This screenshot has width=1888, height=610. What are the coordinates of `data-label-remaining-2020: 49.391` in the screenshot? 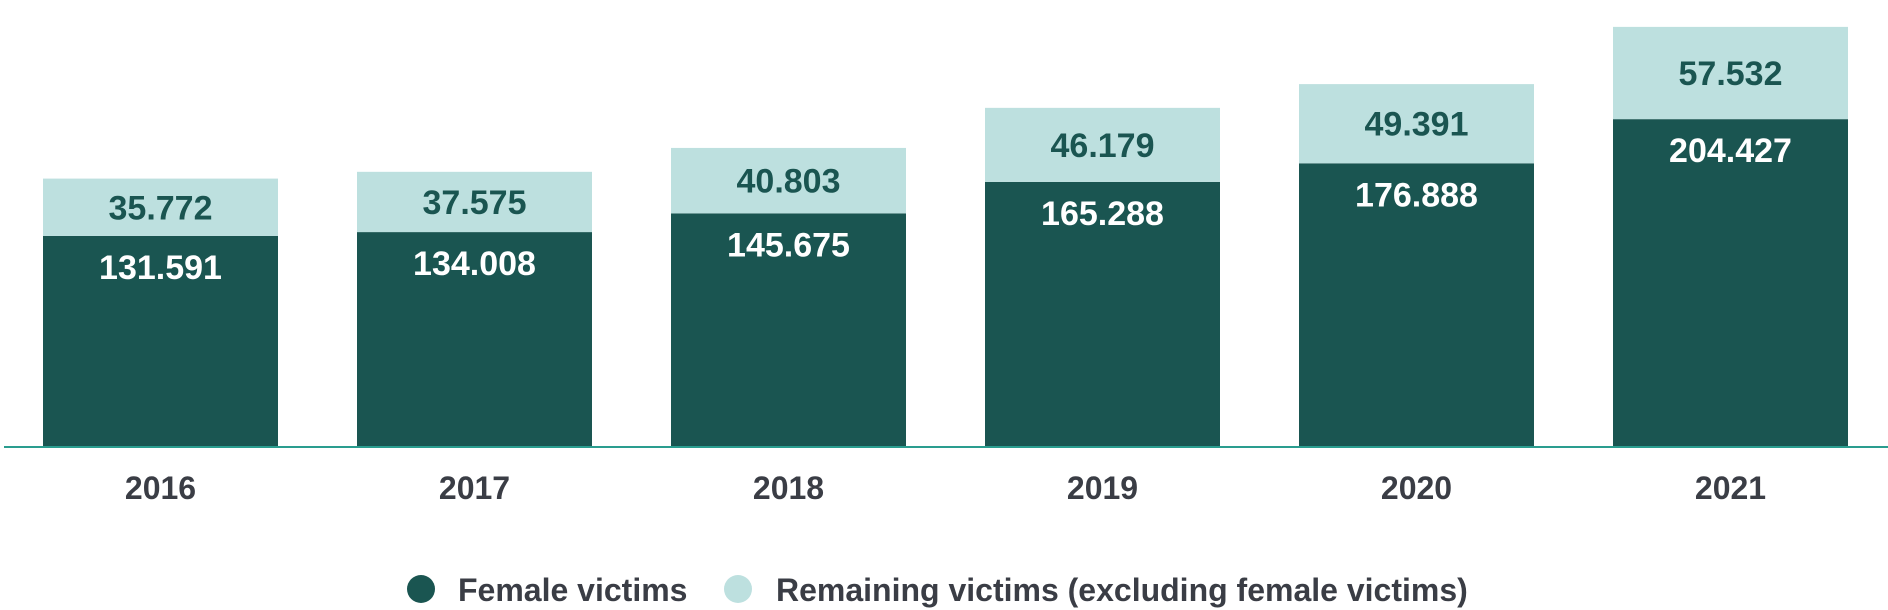 It's located at (1417, 125).